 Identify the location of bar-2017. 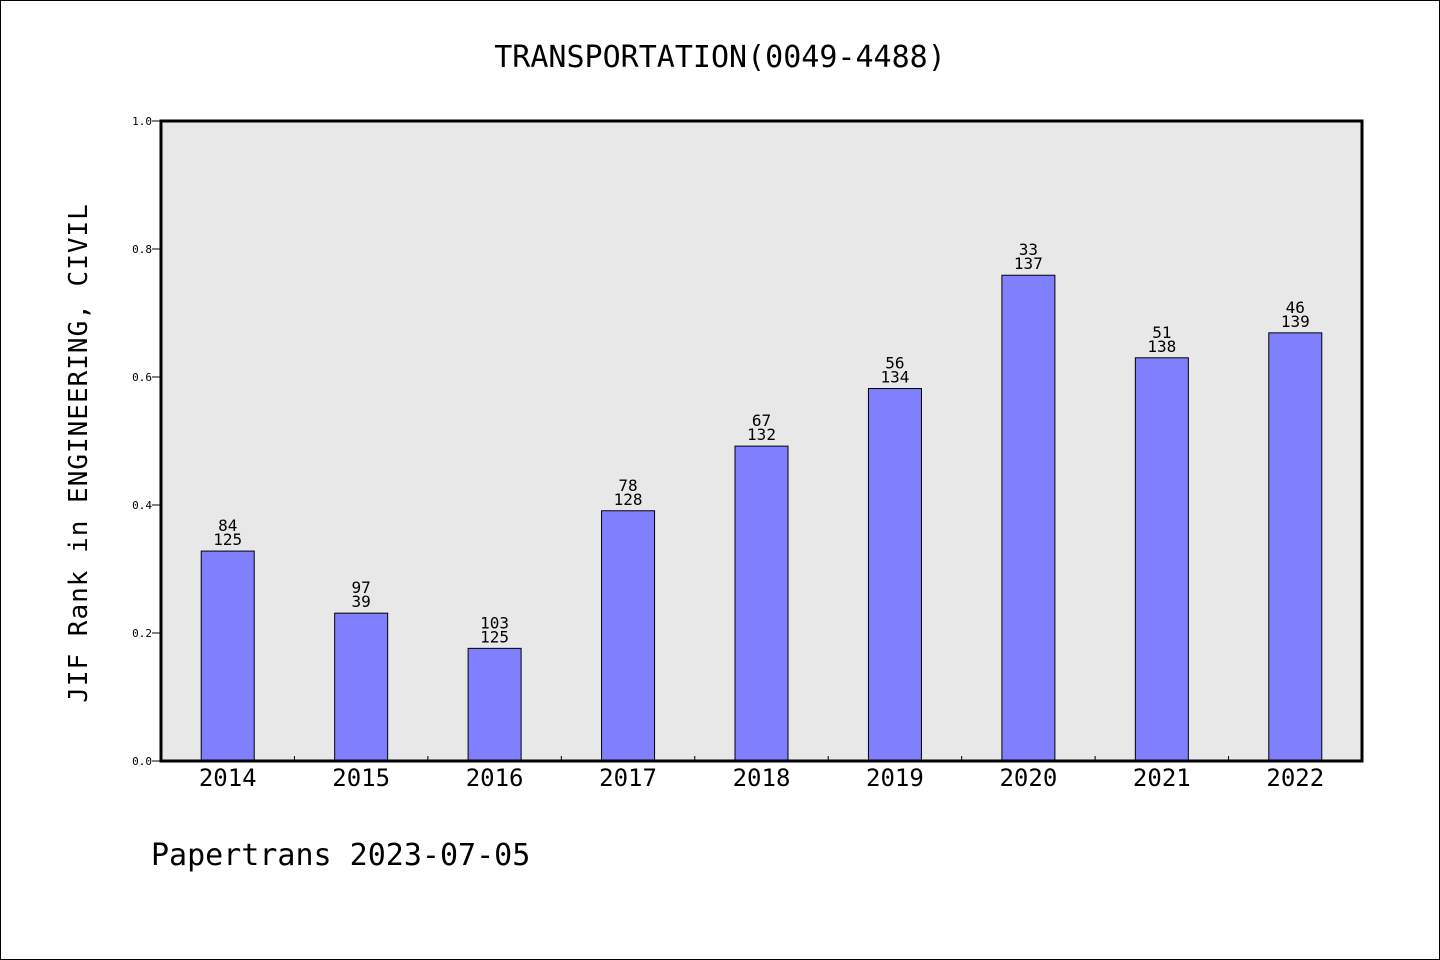
(628, 636).